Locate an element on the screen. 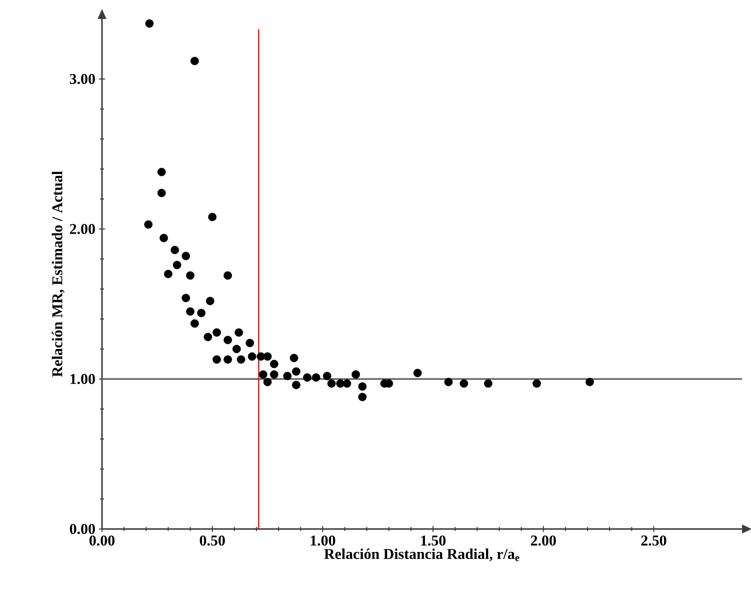  y-axis-title: Relación MR, Estimado / Actual is located at coordinates (58, 274).